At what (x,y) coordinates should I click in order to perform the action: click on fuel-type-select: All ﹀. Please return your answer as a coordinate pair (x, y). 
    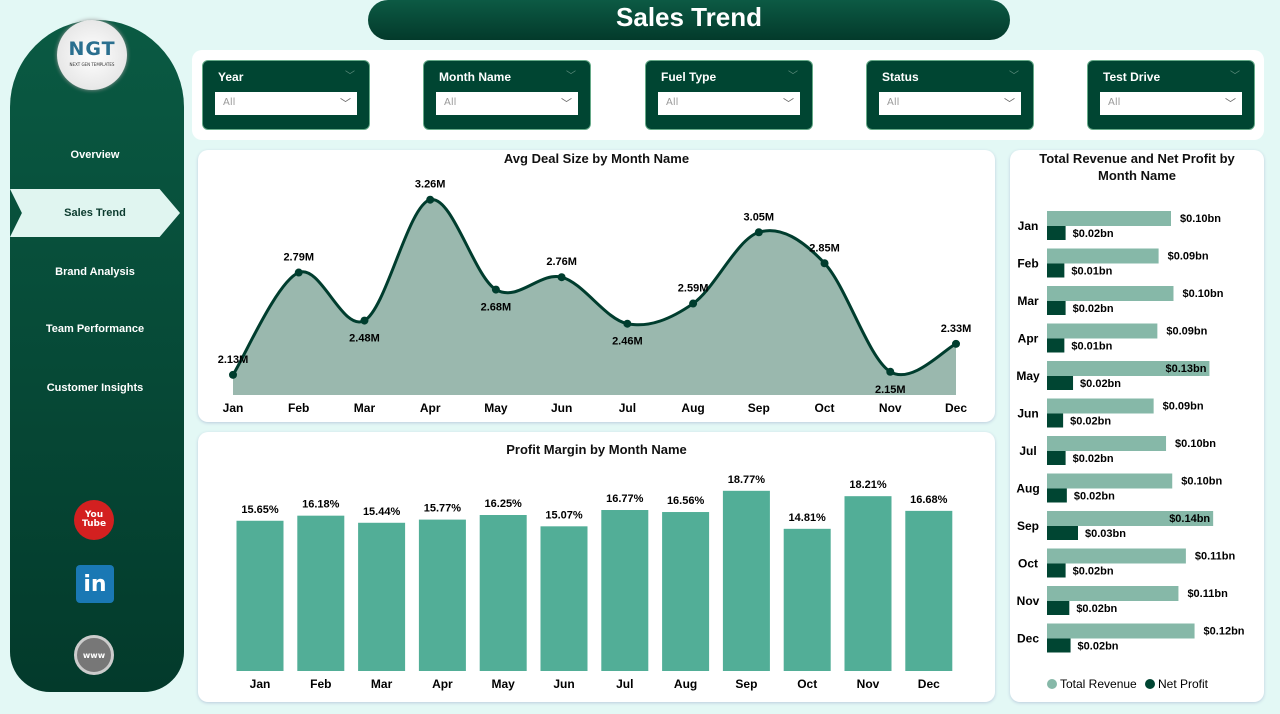
    Looking at the image, I should click on (729, 103).